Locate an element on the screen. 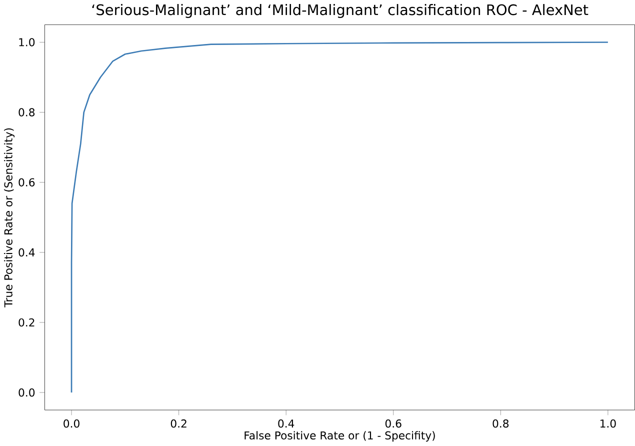 This screenshot has width=635, height=446. y-axis-title: True Positive Rate or (Sensitivity) is located at coordinates (9, 218).